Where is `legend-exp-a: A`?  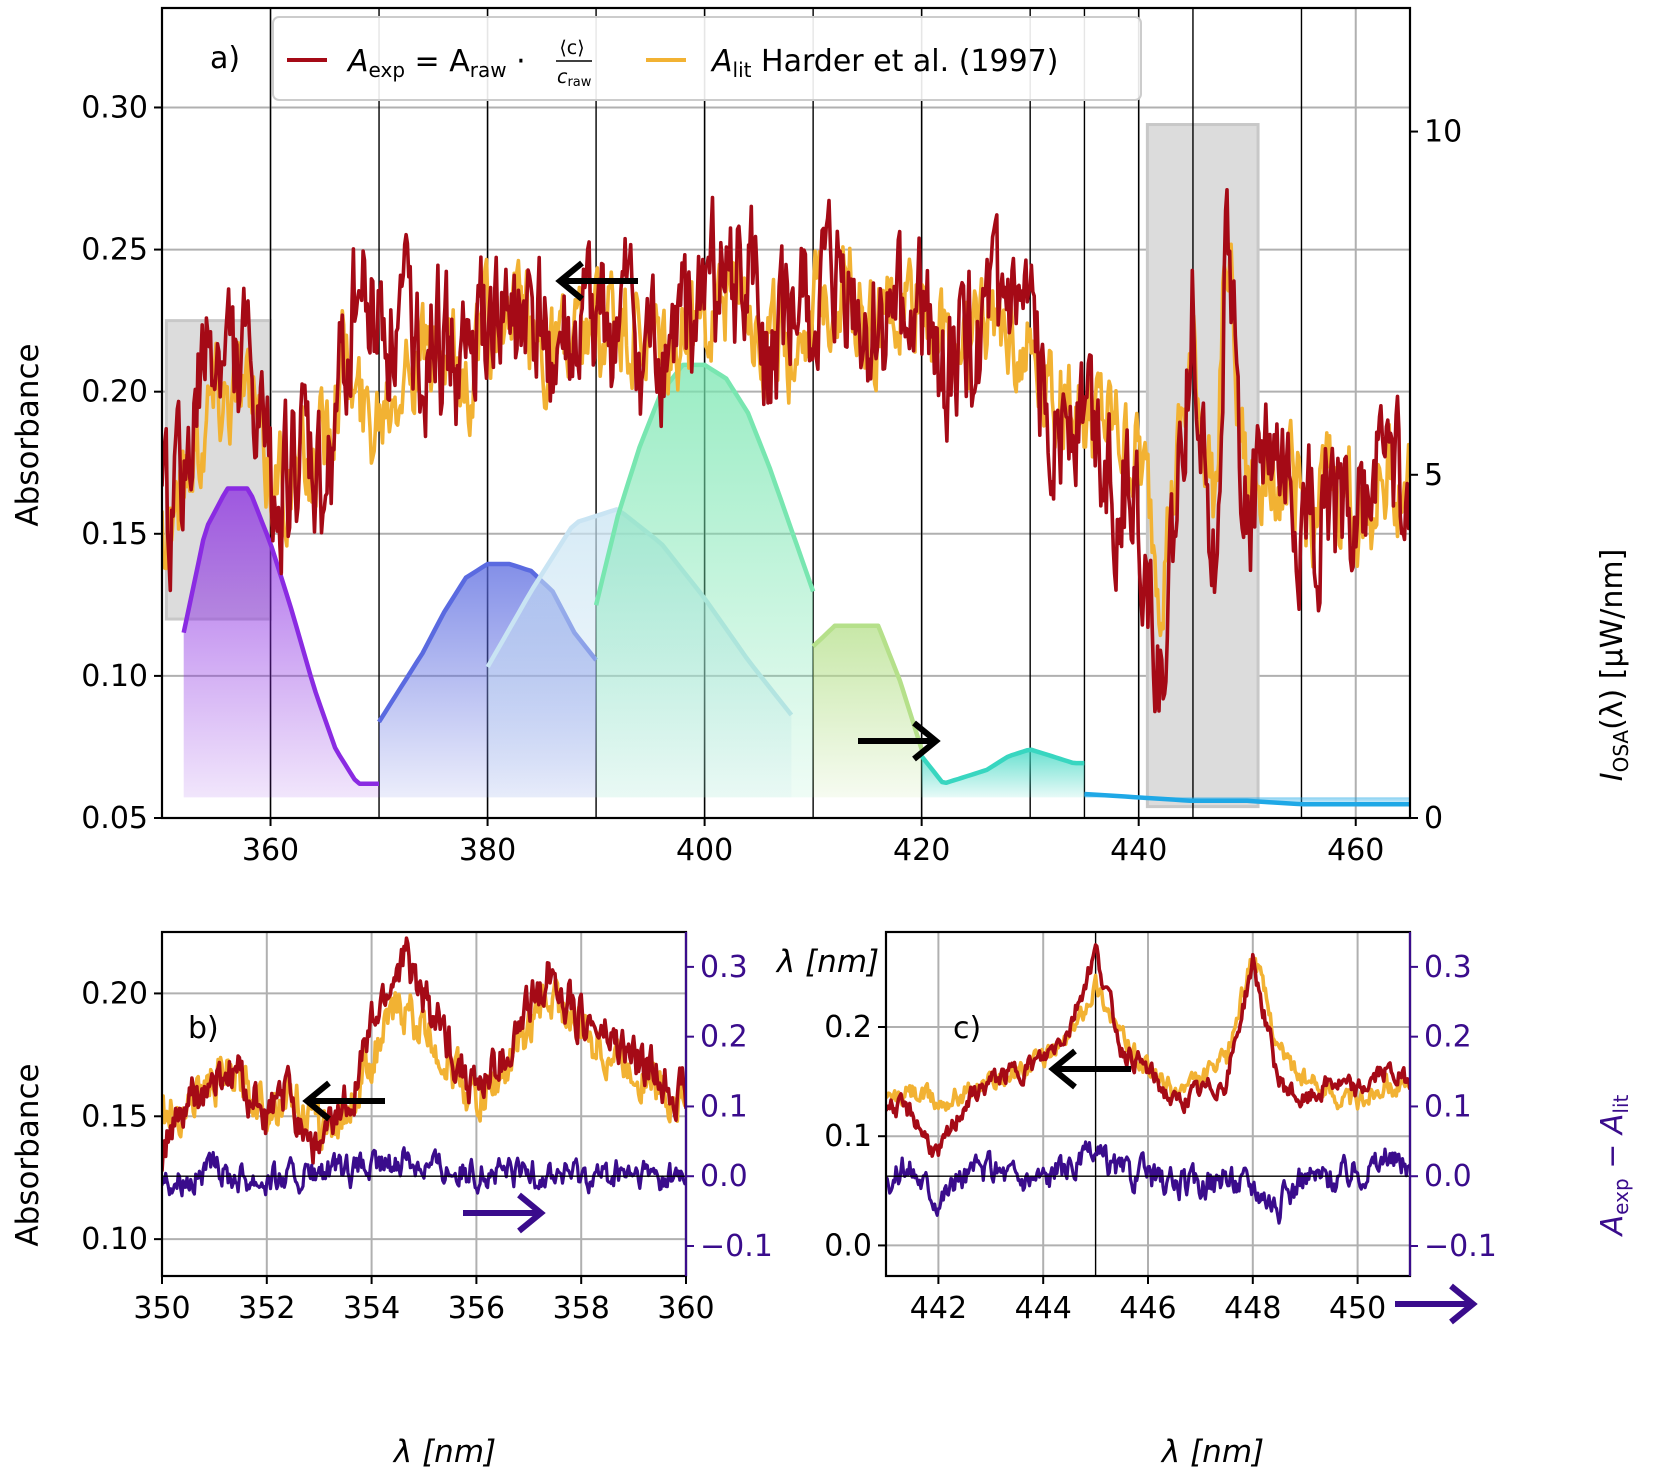 legend-exp-a: A is located at coordinates (357, 61).